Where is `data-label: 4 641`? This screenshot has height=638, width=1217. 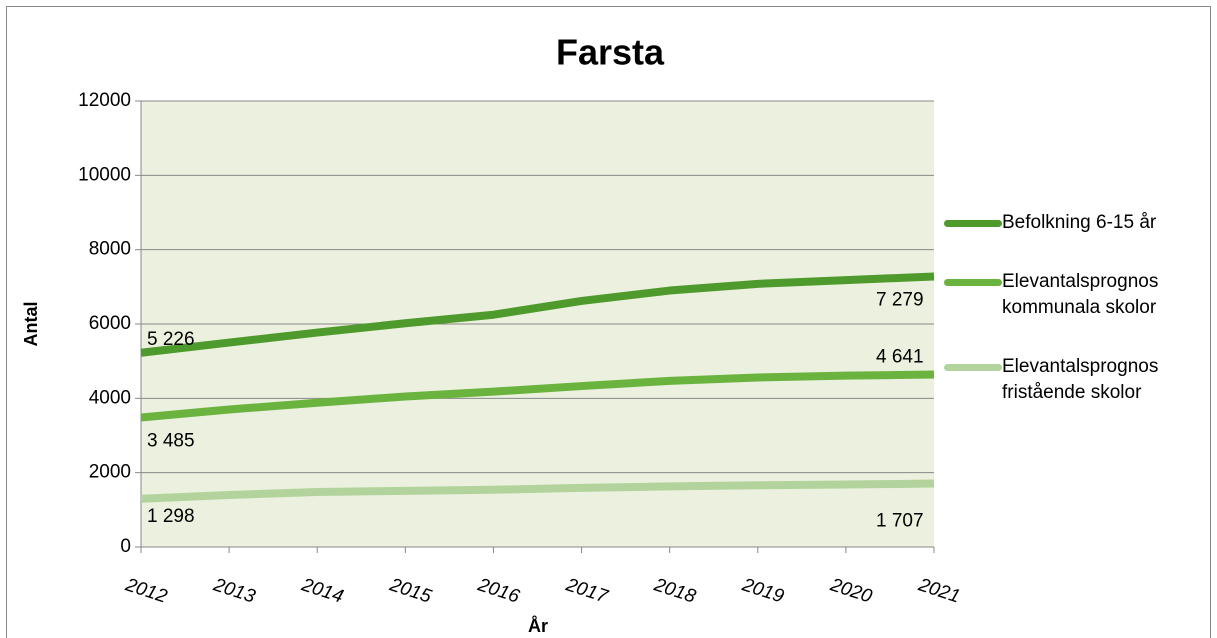
data-label: 4 641 is located at coordinates (900, 357).